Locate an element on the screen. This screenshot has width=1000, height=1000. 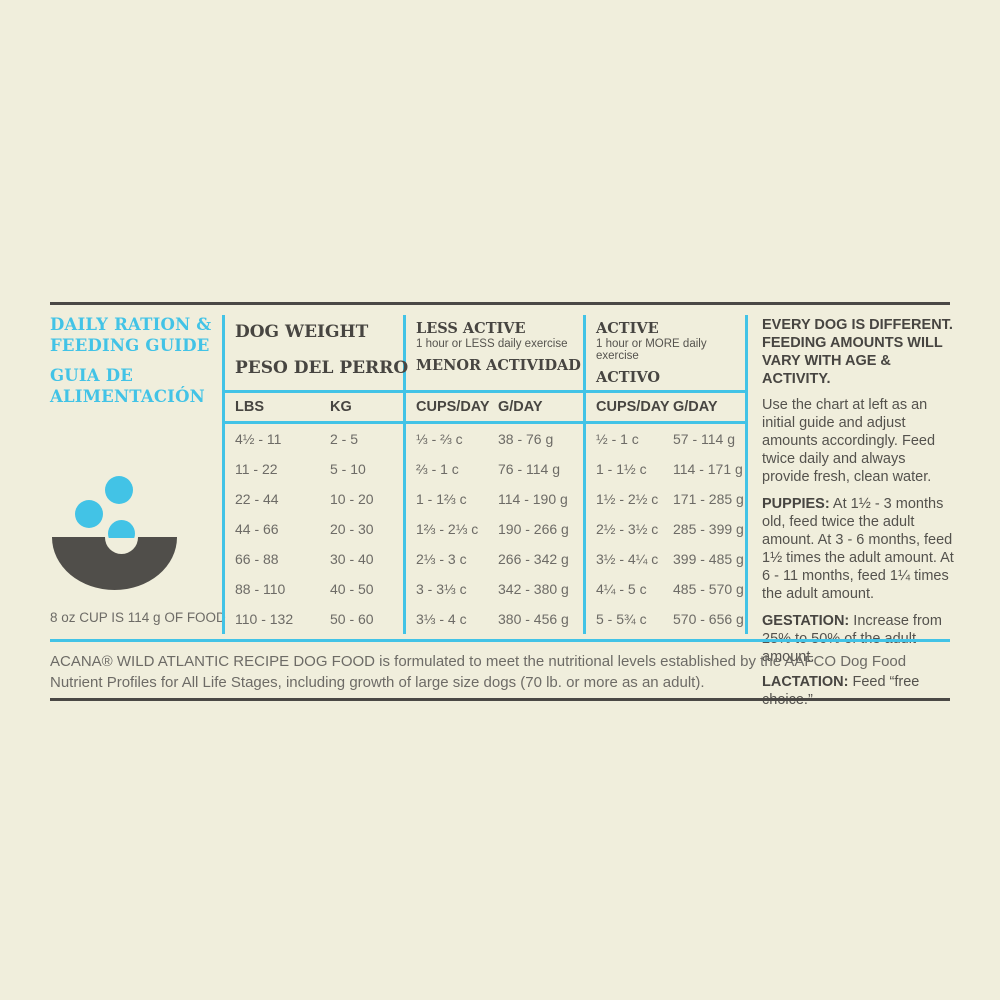
heading-line: VARY WITH AGE & ACTIVITY. is located at coordinates (826, 370).